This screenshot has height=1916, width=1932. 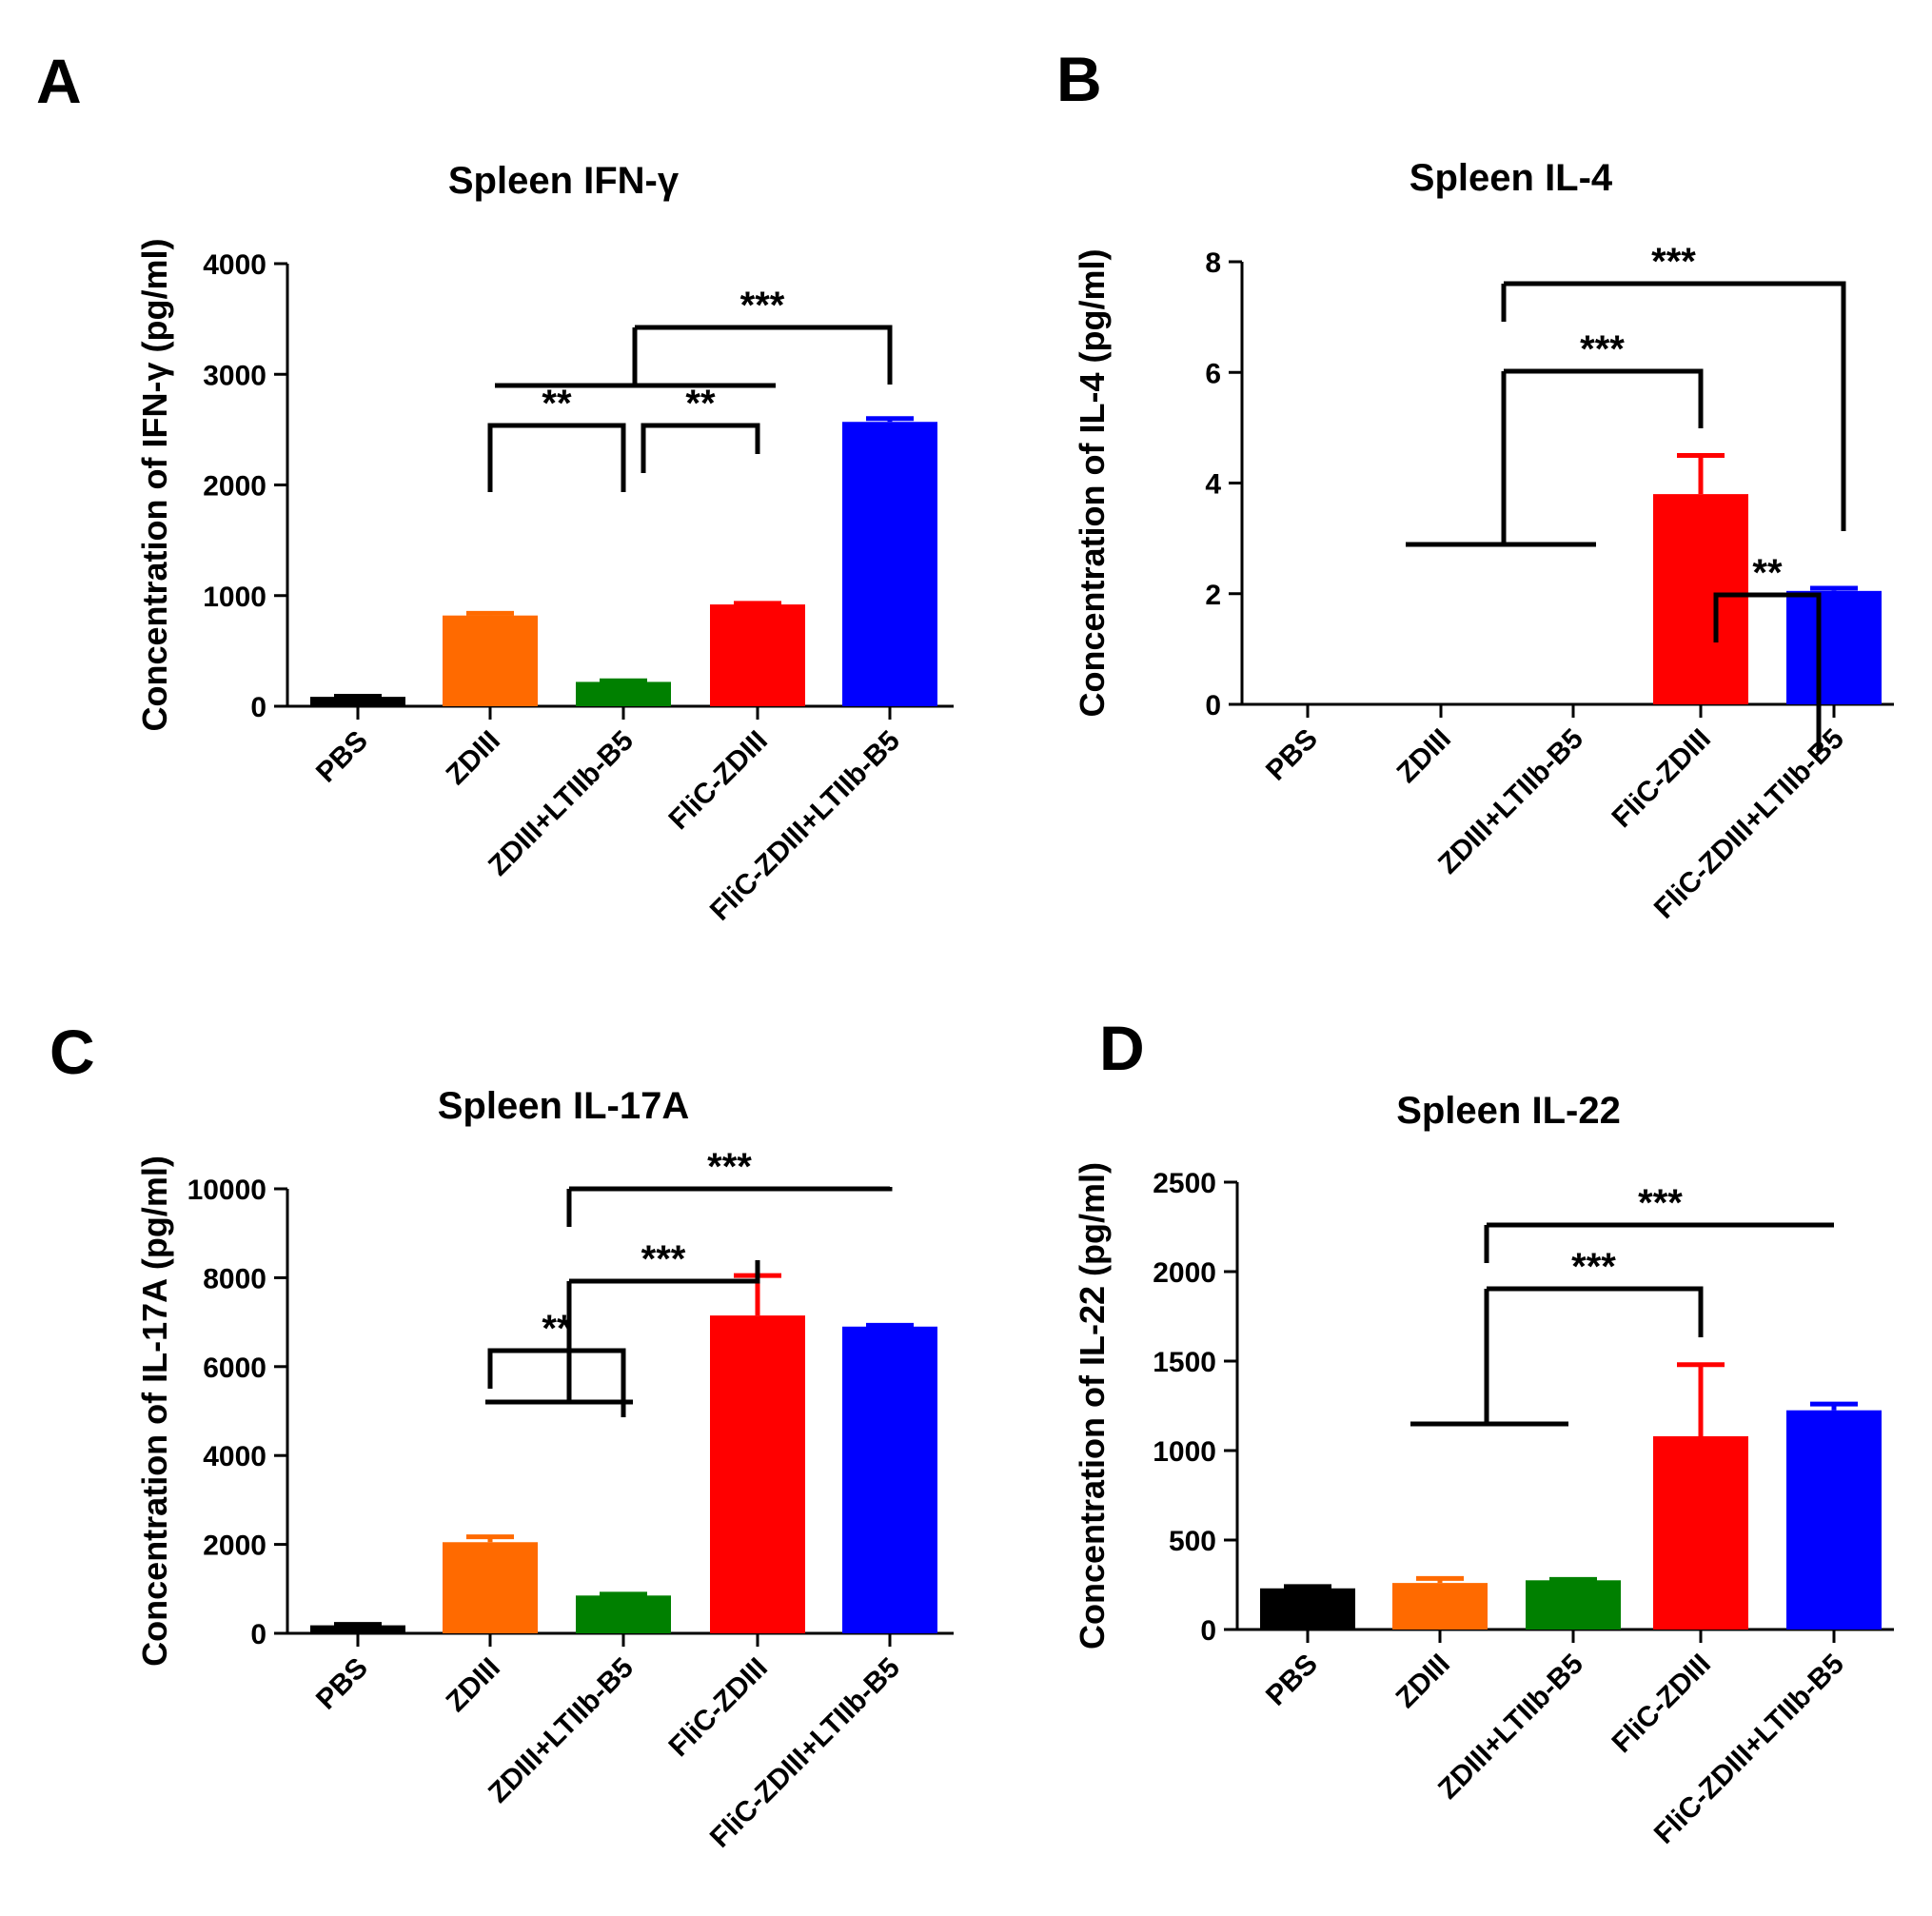 What do you see at coordinates (154, 485) in the screenshot?
I see `y-axis-label: Concentration of IFN-γ (pg/ml)` at bounding box center [154, 485].